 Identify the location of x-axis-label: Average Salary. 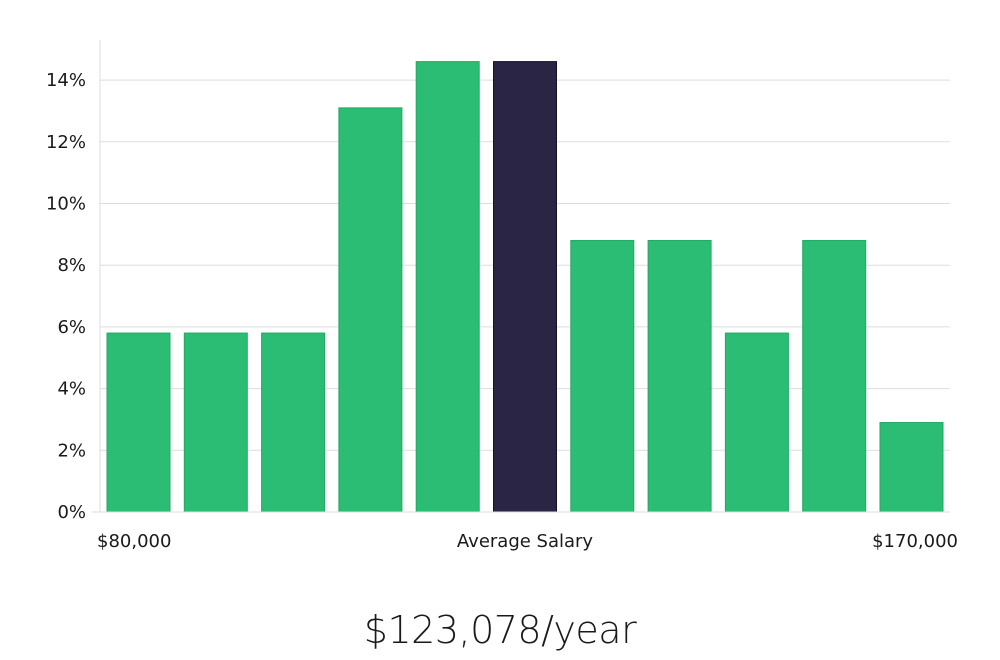
(525, 541).